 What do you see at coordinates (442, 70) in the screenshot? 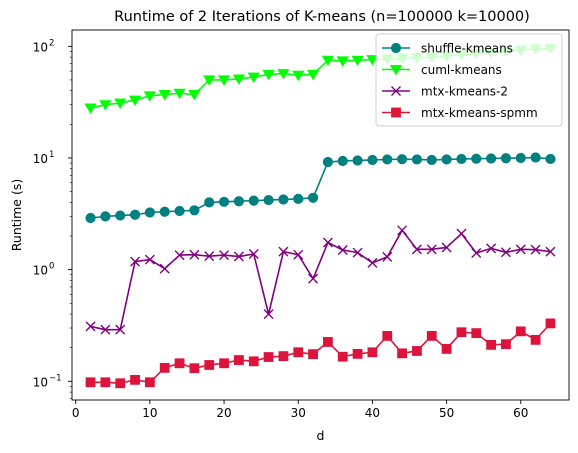
I see `legend-entry: cuml-kmeans` at bounding box center [442, 70].